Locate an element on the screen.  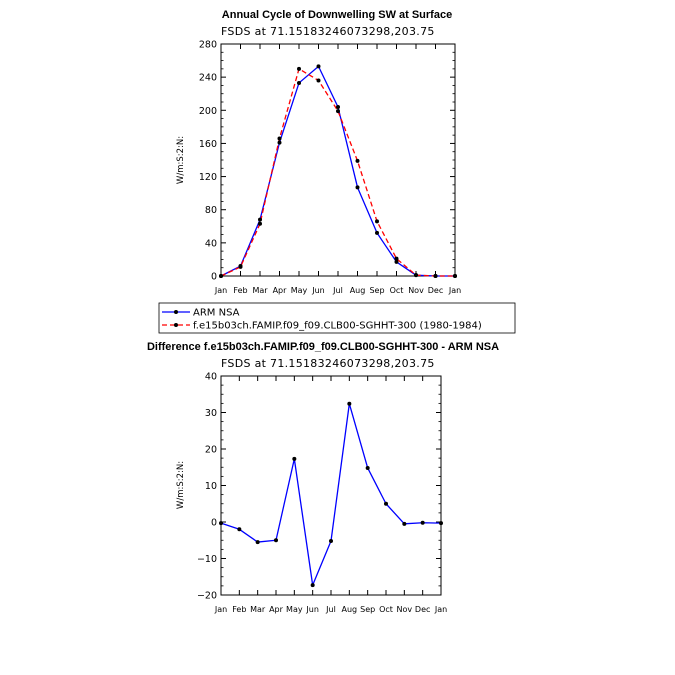
y-ticks: 0 40 80 120 160 200 240 280 is located at coordinates (327, 161).